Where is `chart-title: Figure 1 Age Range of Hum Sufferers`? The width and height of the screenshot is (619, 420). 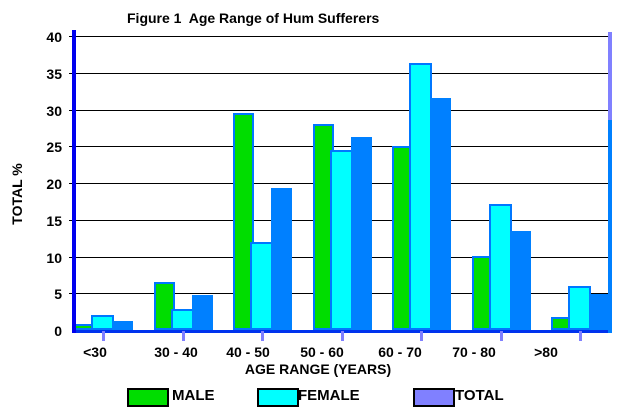 chart-title: Figure 1 Age Range of Hum Sufferers is located at coordinates (253, 18).